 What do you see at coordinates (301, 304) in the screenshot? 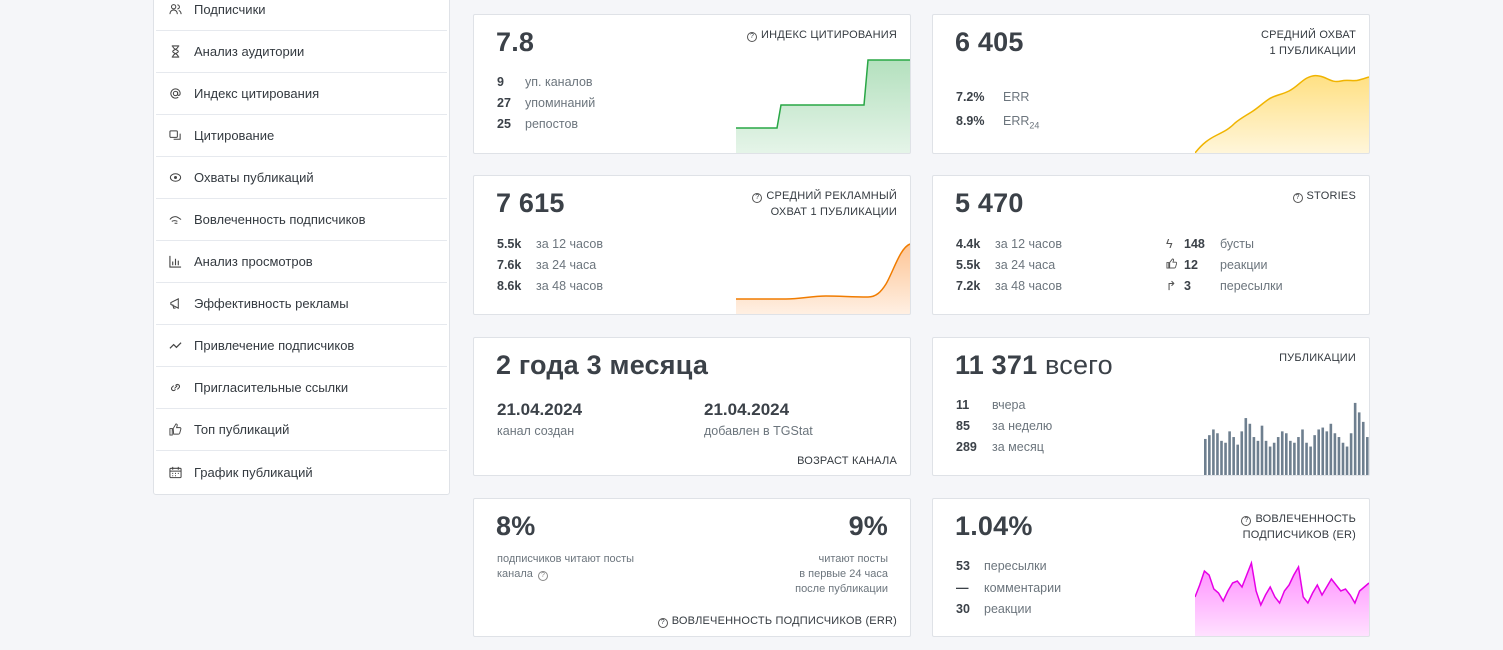
I see `sidebar-item-8: Эффективность рекламы` at bounding box center [301, 304].